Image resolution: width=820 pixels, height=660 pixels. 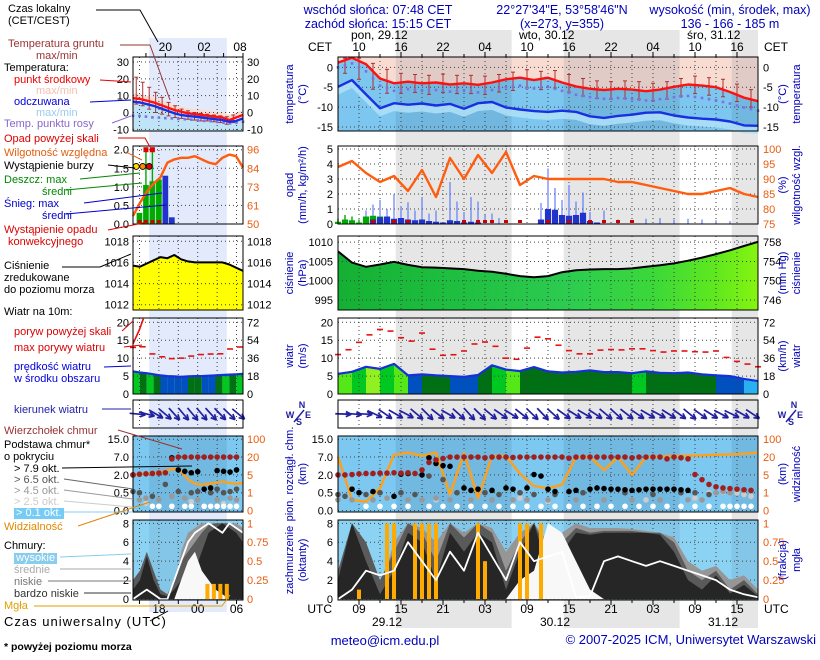 What do you see at coordinates (121, 458) in the screenshot?
I see `svg-text: 7.0` at bounding box center [121, 458].